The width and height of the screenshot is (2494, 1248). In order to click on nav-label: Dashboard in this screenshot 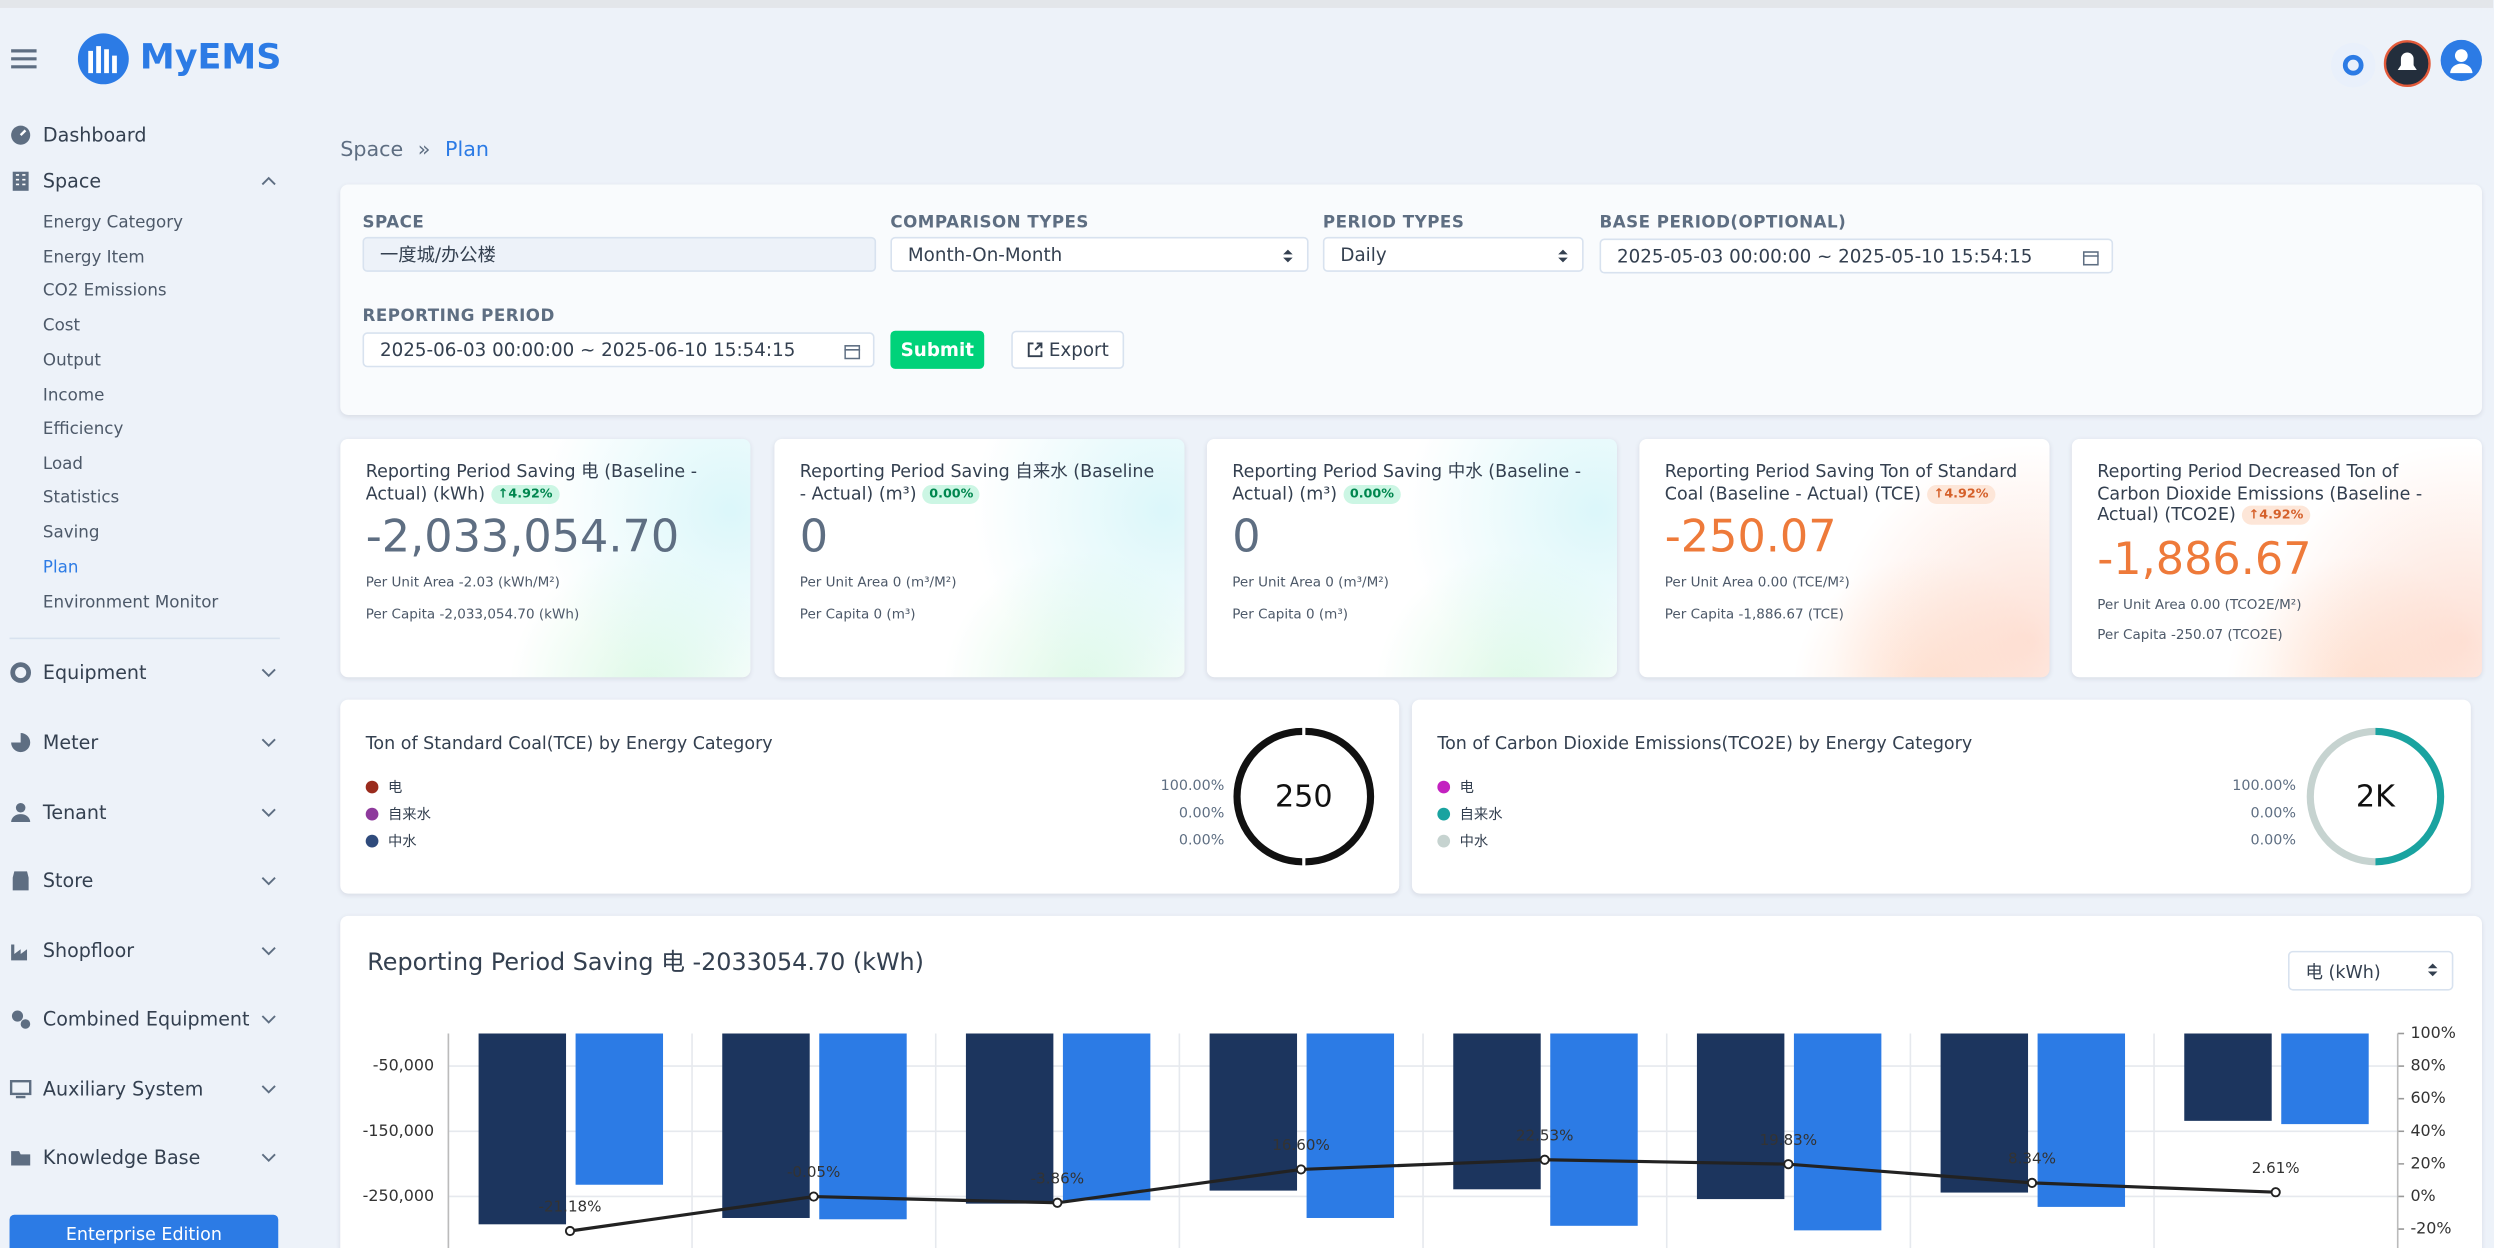, I will do `click(94, 135)`.